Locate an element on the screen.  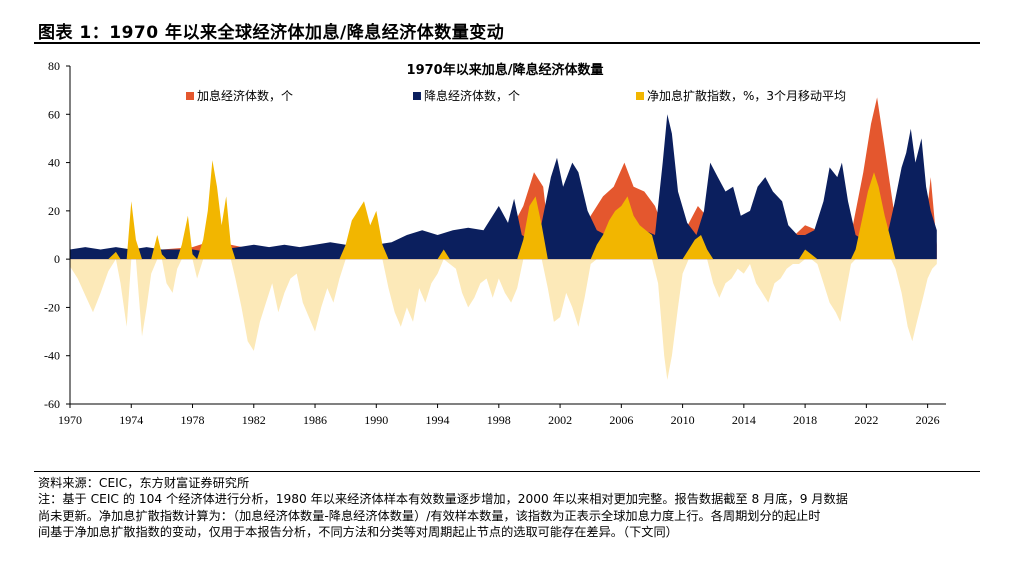
x-tick-label: 1970 is located at coordinates (70, 420).